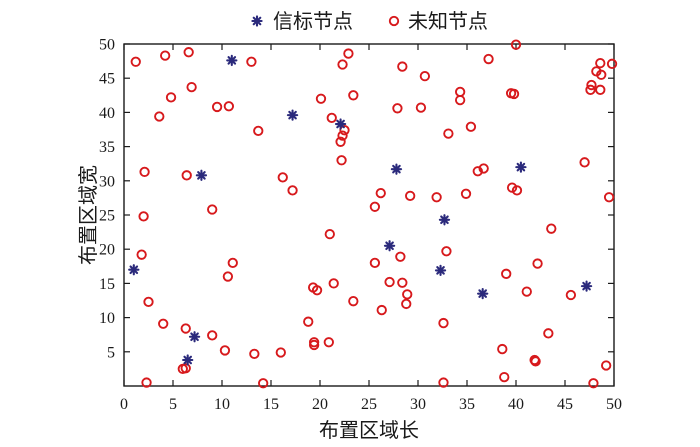 The width and height of the screenshot is (700, 447). Describe the element at coordinates (222, 404) in the screenshot. I see `x-tick-label-2: 10` at that location.